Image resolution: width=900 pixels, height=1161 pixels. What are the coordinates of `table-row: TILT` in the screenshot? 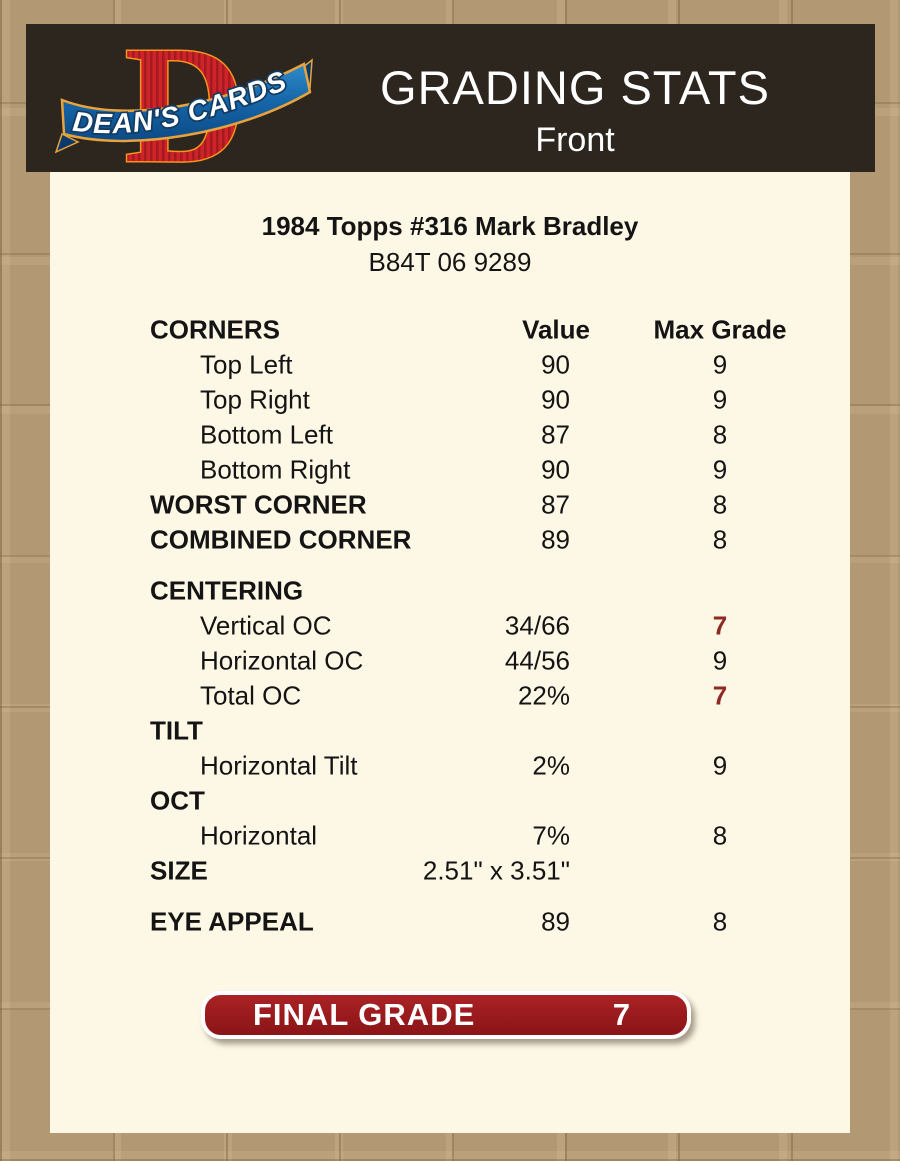 It's located at (450, 730).